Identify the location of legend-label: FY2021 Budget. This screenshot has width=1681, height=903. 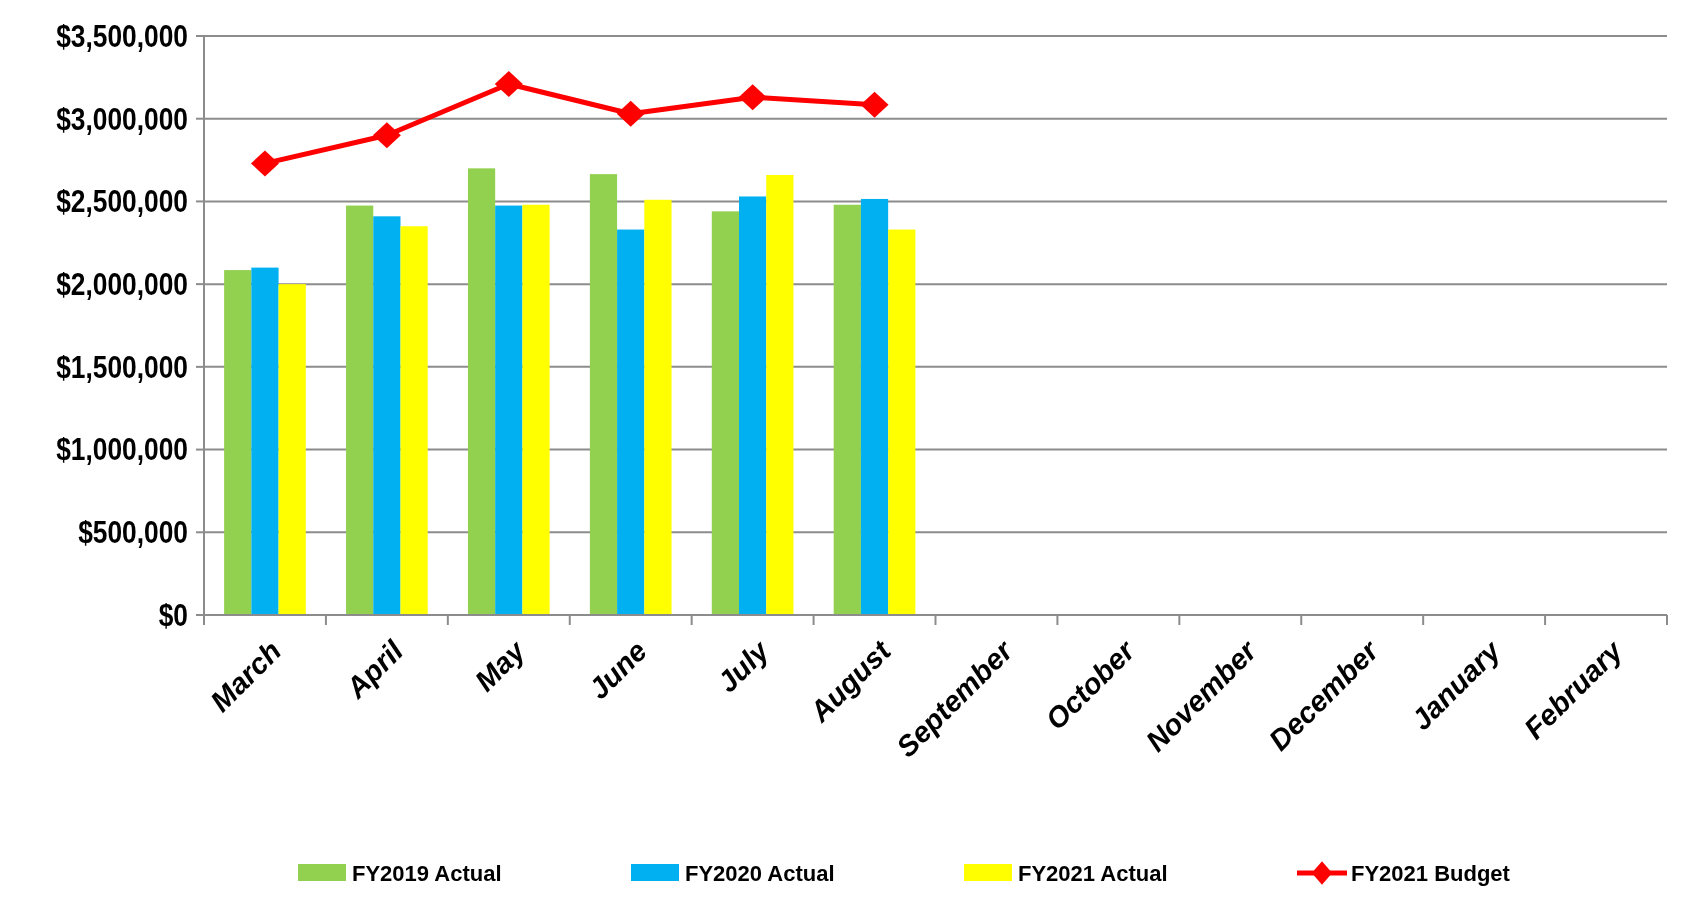
(1431, 873).